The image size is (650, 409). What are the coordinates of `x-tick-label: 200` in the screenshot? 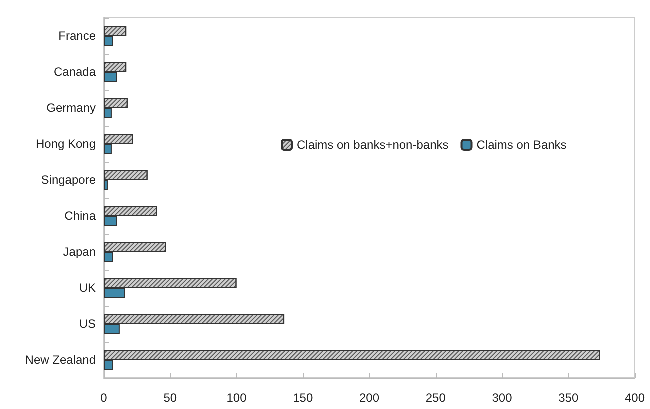 It's located at (369, 398).